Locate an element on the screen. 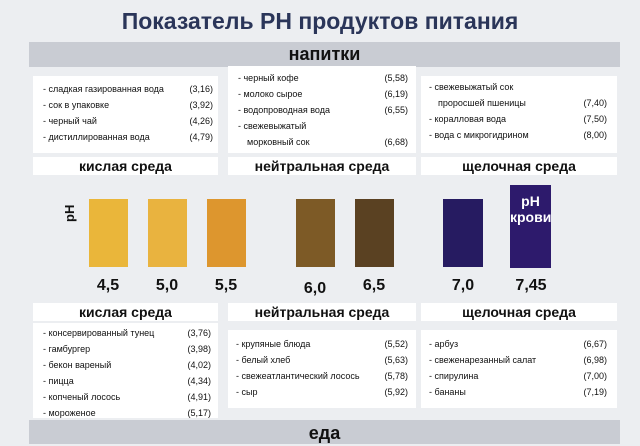  item-name: - черный кофе is located at coordinates (268, 78).